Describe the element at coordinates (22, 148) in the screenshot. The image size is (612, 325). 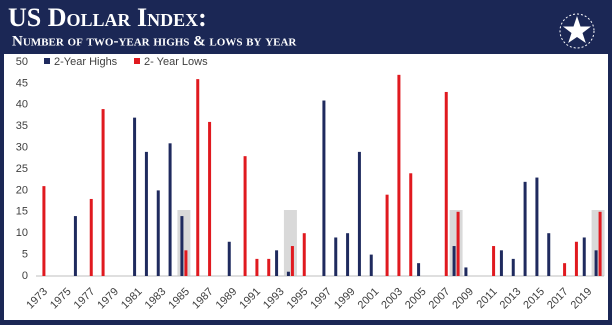
I see `y-tick-label: 30` at that location.